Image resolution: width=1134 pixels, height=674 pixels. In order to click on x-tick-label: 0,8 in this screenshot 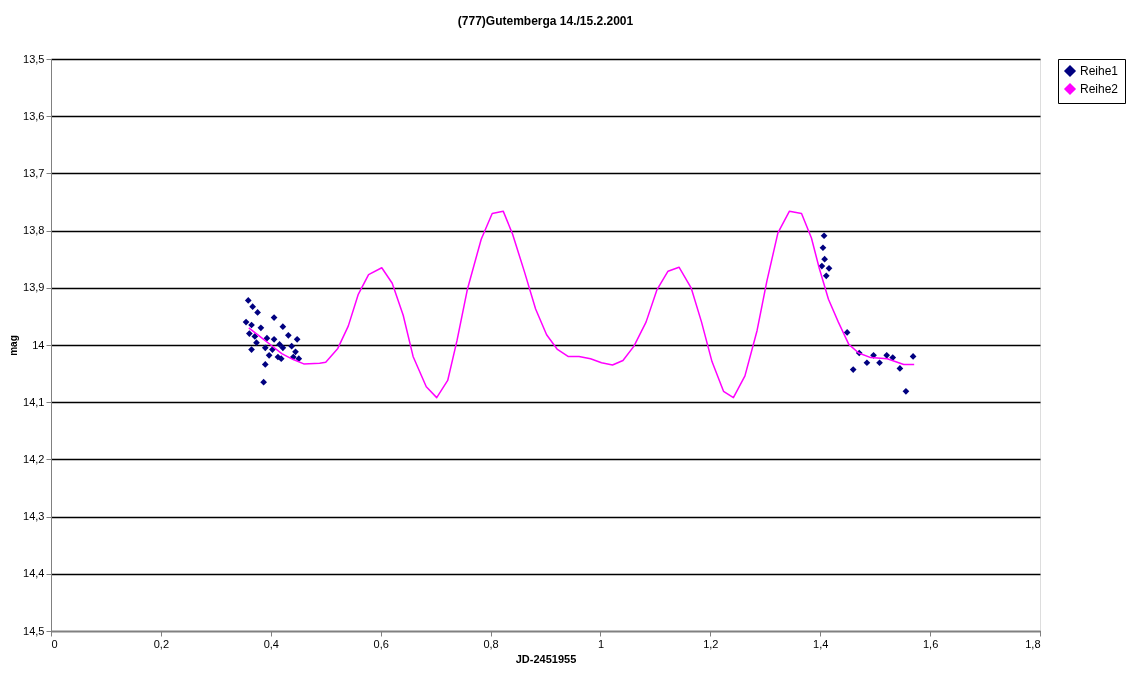, I will do `click(491, 643)`.